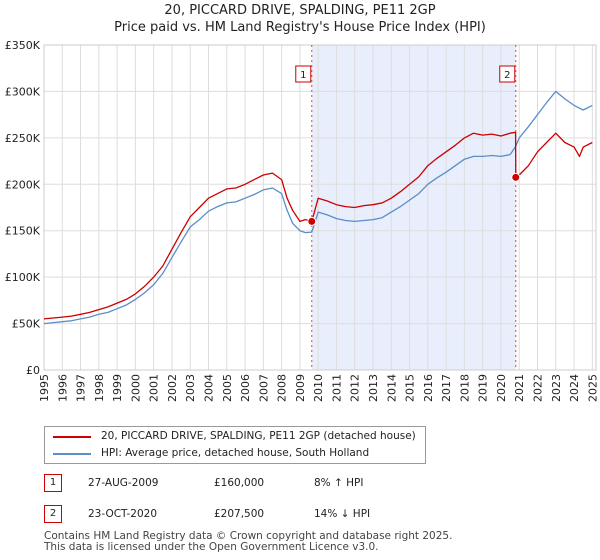 The width and height of the screenshot is (600, 560). What do you see at coordinates (239, 483) in the screenshot?
I see `transaction-price: £160,000` at bounding box center [239, 483].